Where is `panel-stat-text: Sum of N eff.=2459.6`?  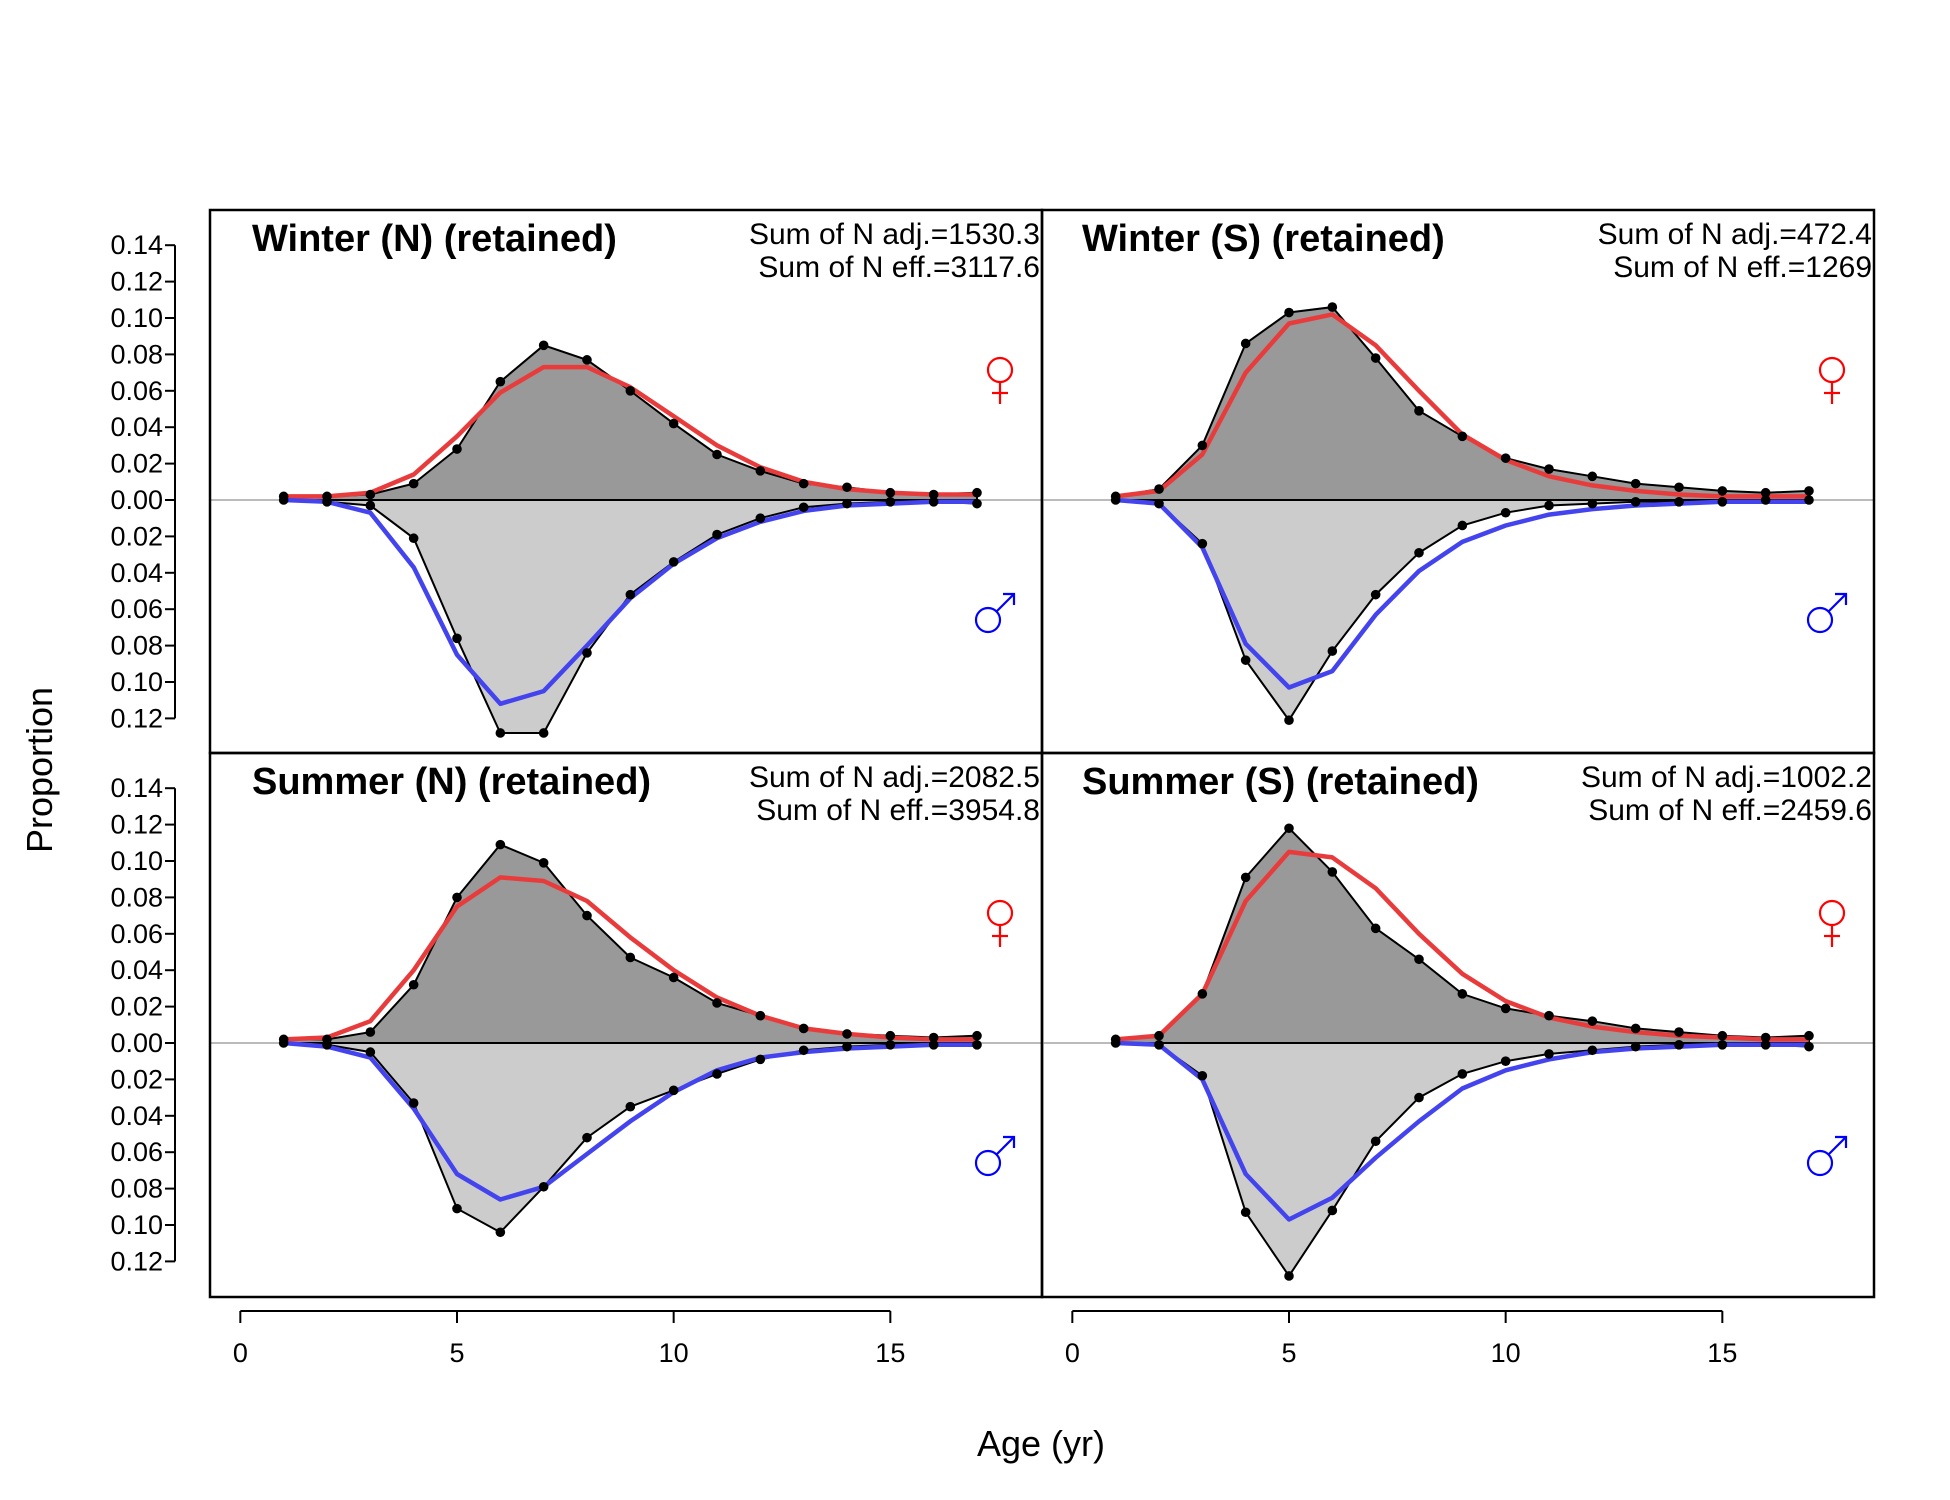 panel-stat-text: Sum of N eff.=2459.6 is located at coordinates (1730, 810).